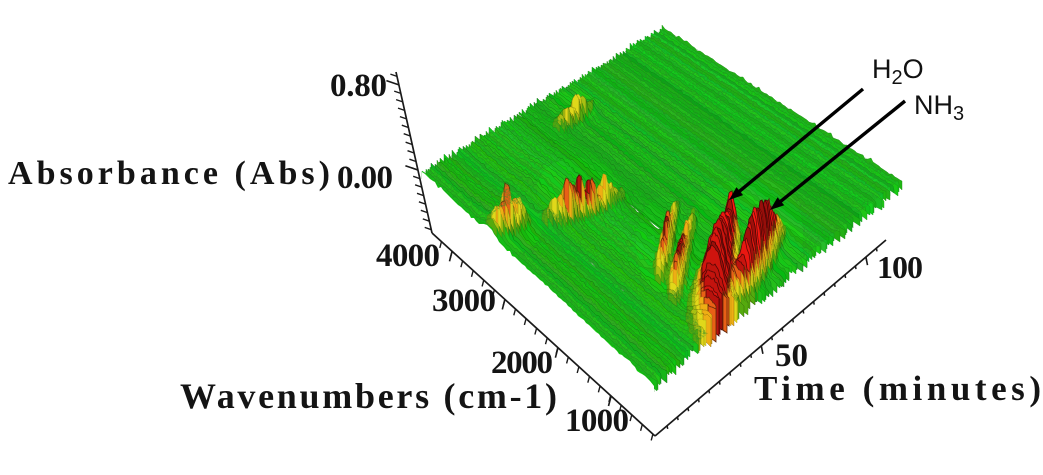  Describe the element at coordinates (358, 86) in the screenshot. I see `svg-text: 0.80` at that location.